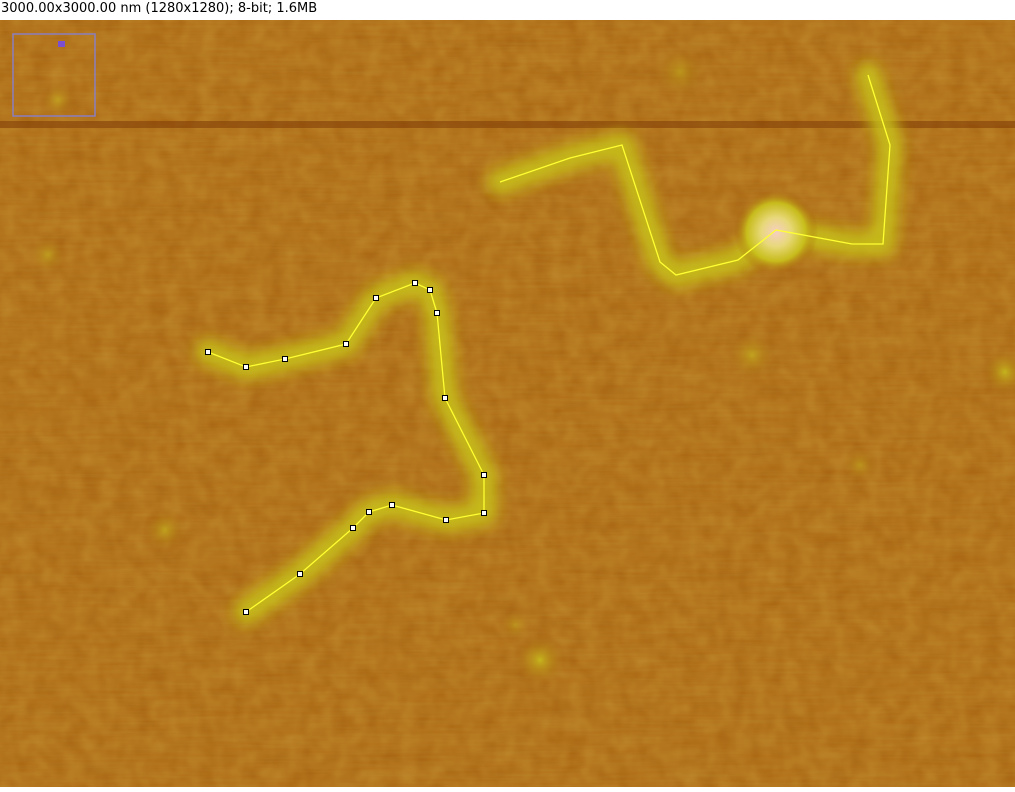 This screenshot has height=792, width=1015. Describe the element at coordinates (695, 175) in the screenshot. I see `segmented-line-trace` at that location.